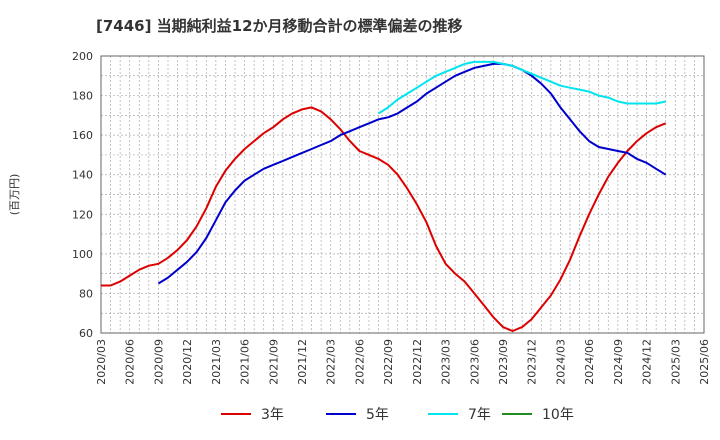  I want to click on x-tick-label: 2024/12, so click(647, 362).